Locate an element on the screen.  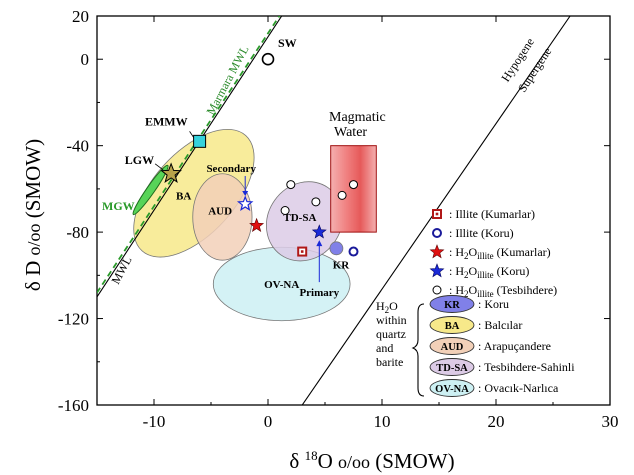
legend-group-text-2: : Arapuçandere is located at coordinates (514, 346).